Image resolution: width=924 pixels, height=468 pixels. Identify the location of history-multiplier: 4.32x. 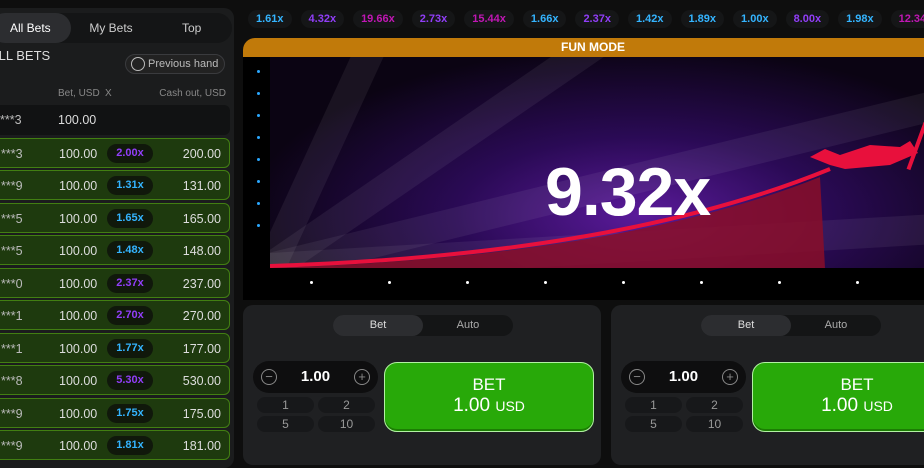
(322, 19).